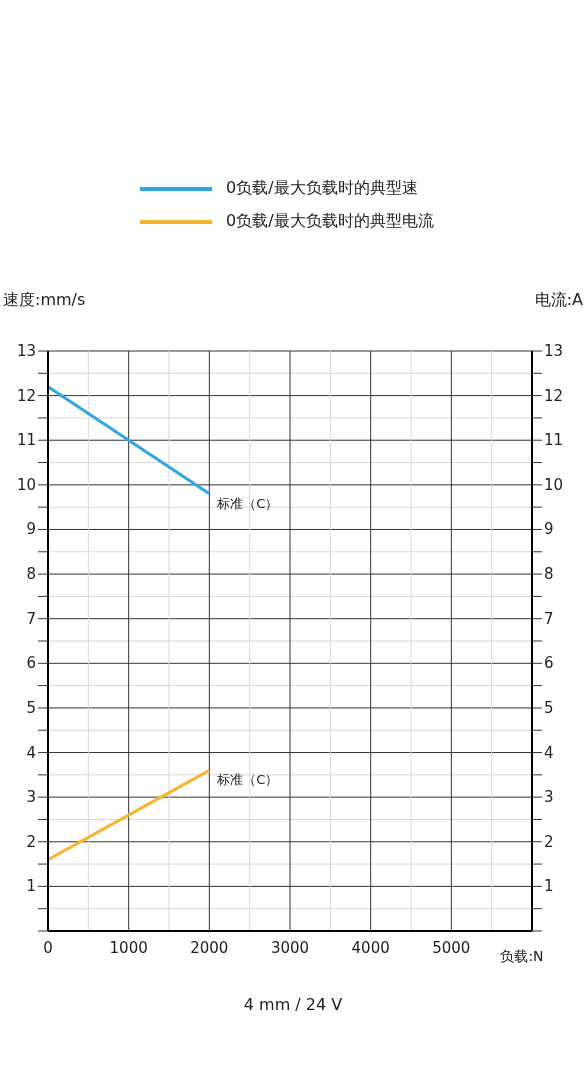 The height and width of the screenshot is (1079, 586). I want to click on y-tick-label: 4, so click(31, 752).